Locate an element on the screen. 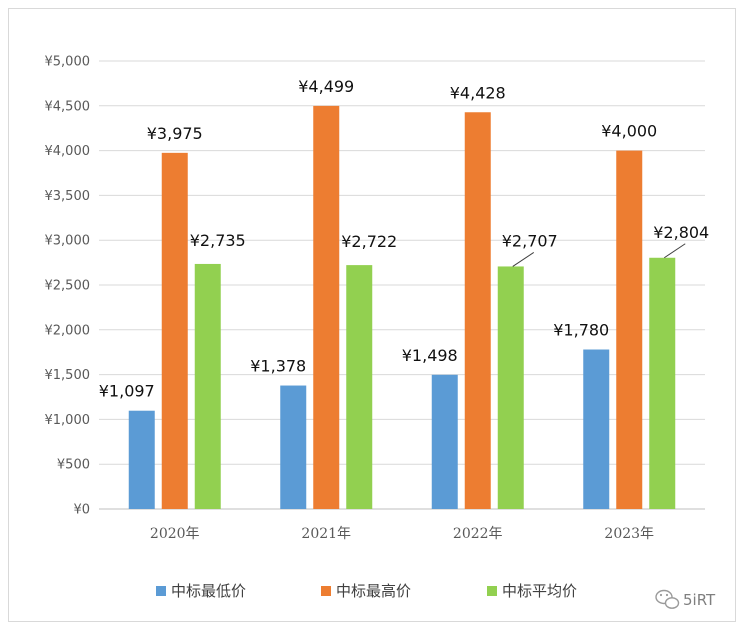 This screenshot has width=744, height=630. watermark-text: 5iRT is located at coordinates (699, 600).